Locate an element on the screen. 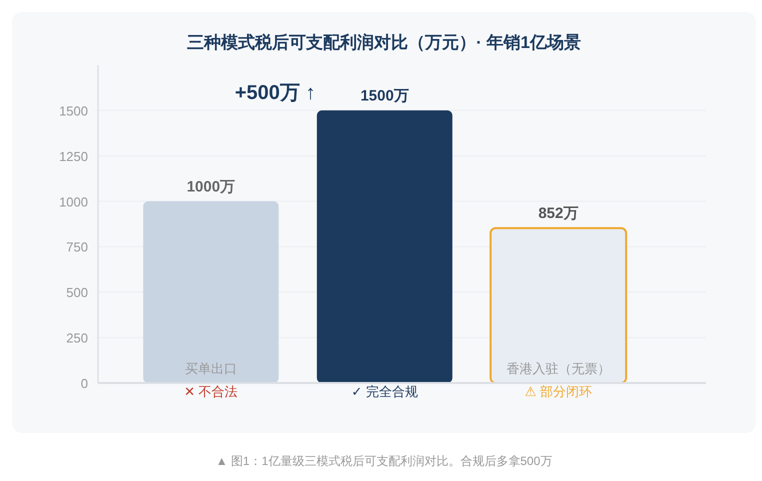  y-tick-label: 1500 is located at coordinates (73, 110).